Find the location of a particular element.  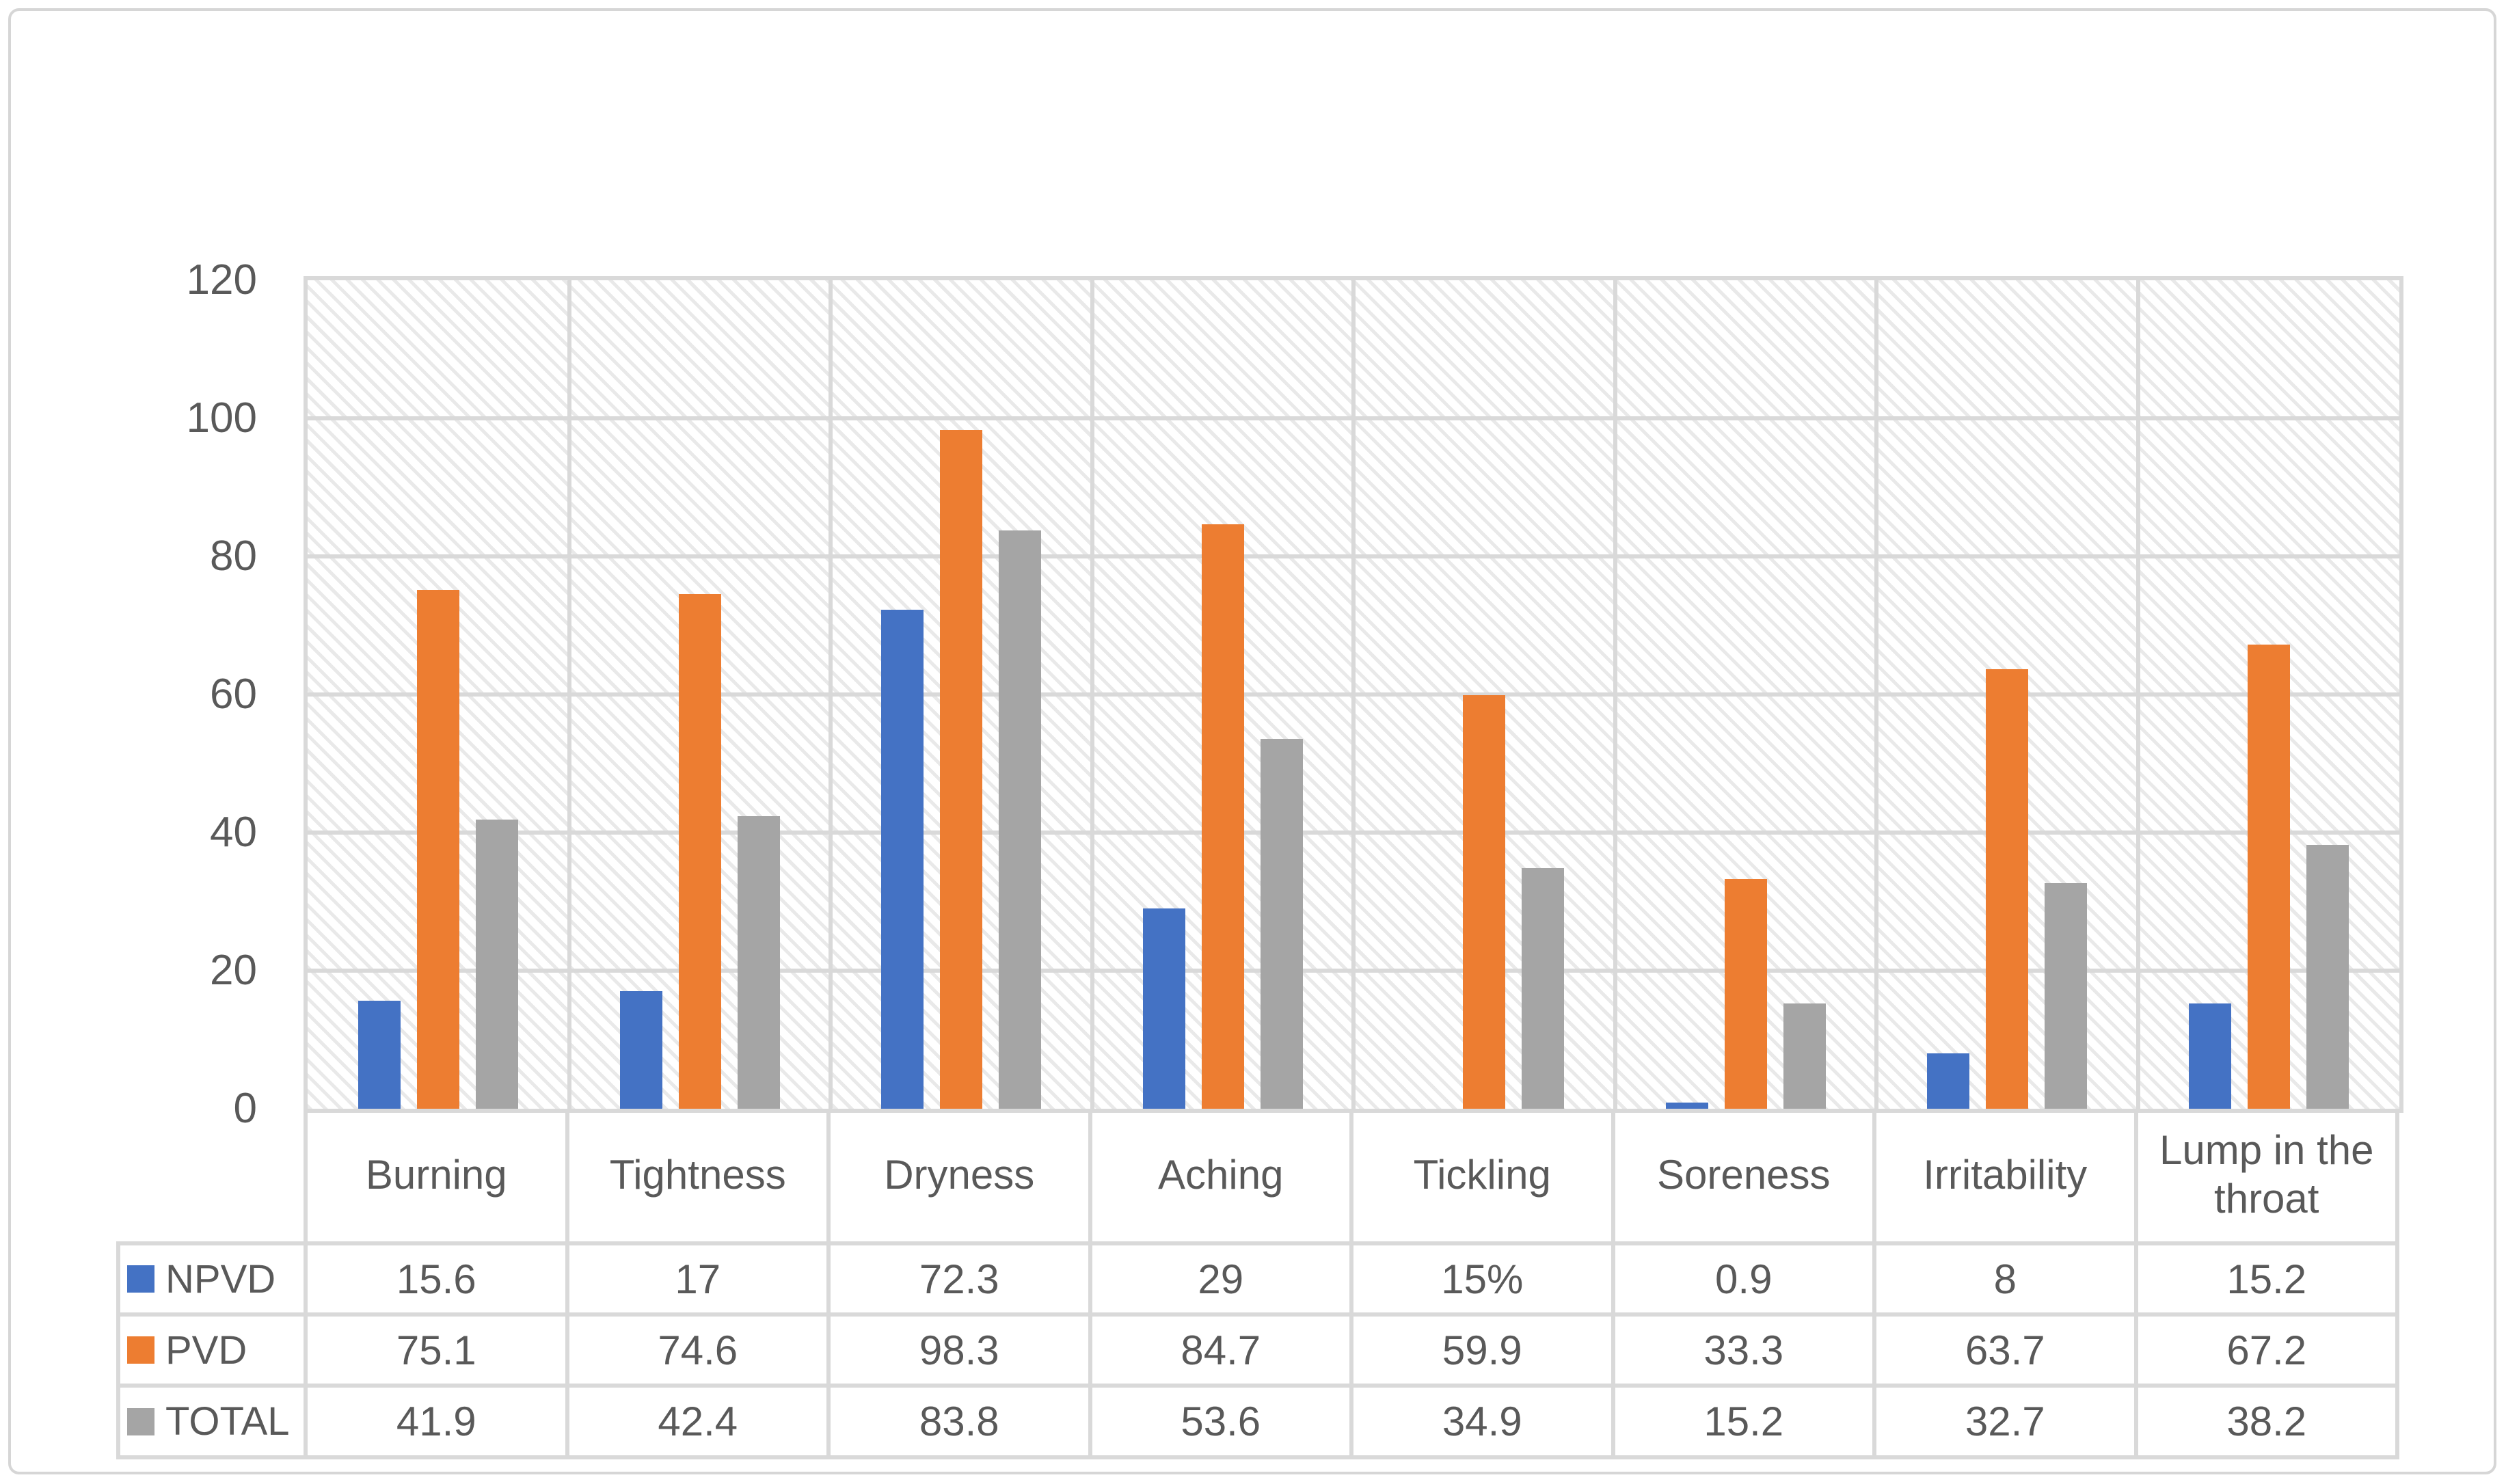

category-label-burning: Burning is located at coordinates (438, 1177).